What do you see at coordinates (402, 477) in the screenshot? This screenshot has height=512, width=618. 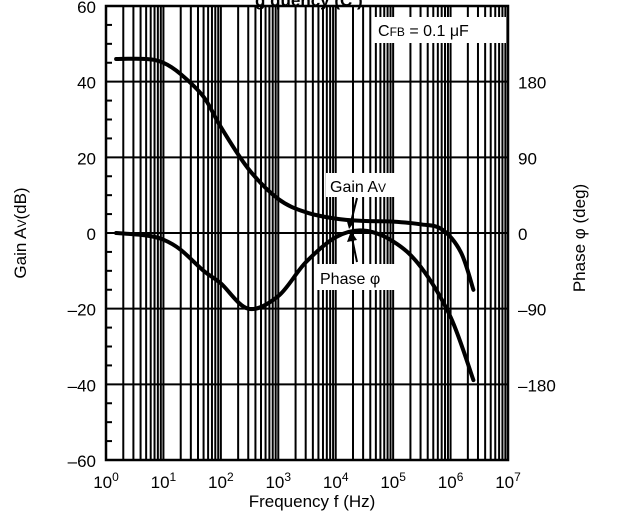 I see `x-tick-exponent: 5` at bounding box center [402, 477].